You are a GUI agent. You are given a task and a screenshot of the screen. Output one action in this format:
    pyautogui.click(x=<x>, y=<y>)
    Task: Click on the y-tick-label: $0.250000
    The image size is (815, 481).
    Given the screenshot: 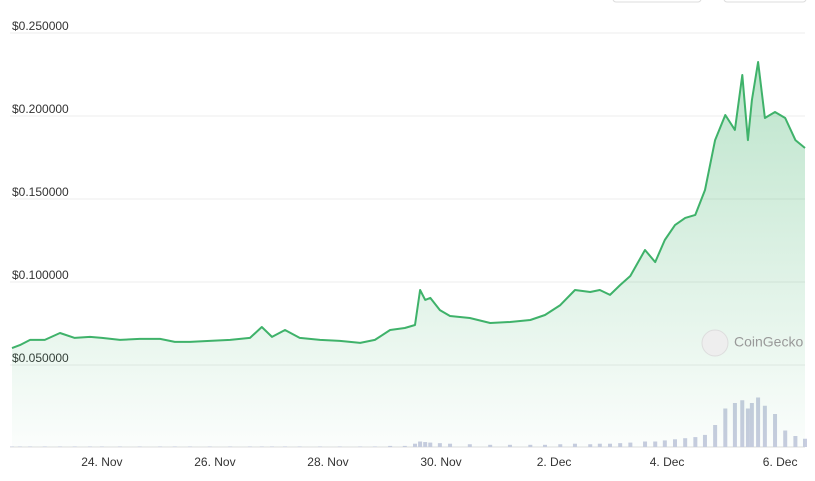 What is the action you would take?
    pyautogui.click(x=40, y=26)
    